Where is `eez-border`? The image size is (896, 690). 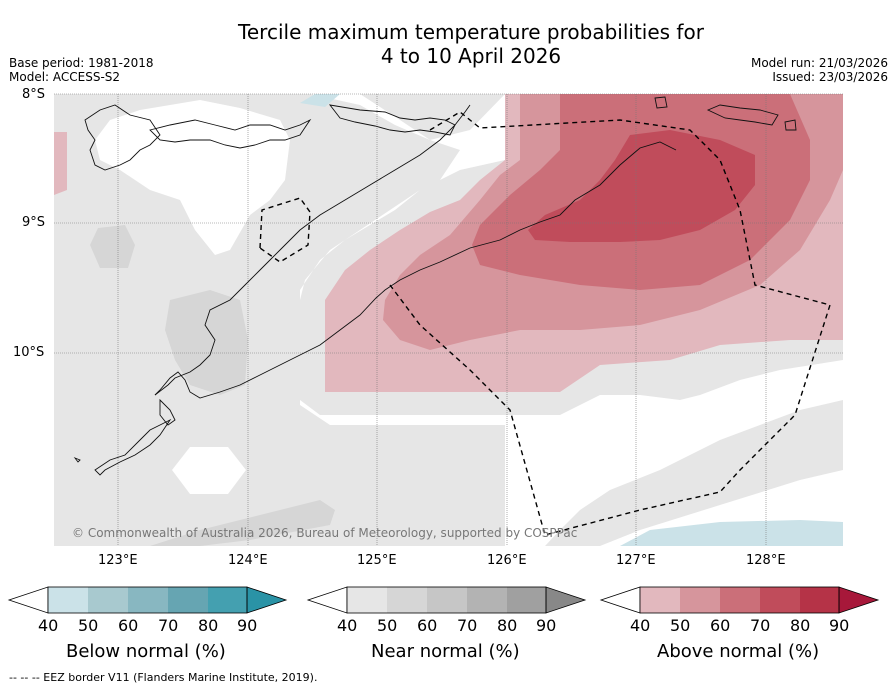
eez-border is located at coordinates (285, 230).